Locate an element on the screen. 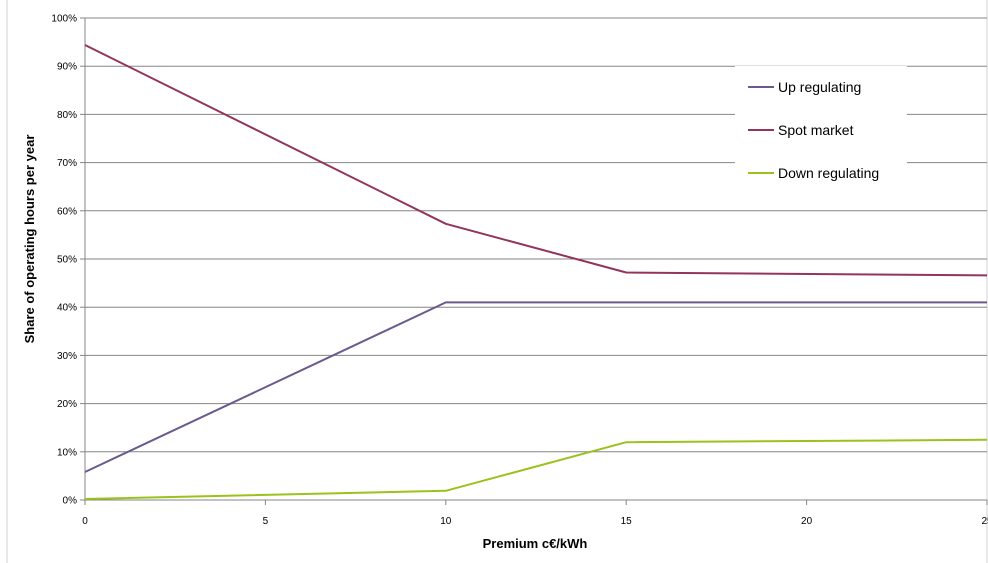  y-axis-title: Share of operating hours per year is located at coordinates (29, 239).